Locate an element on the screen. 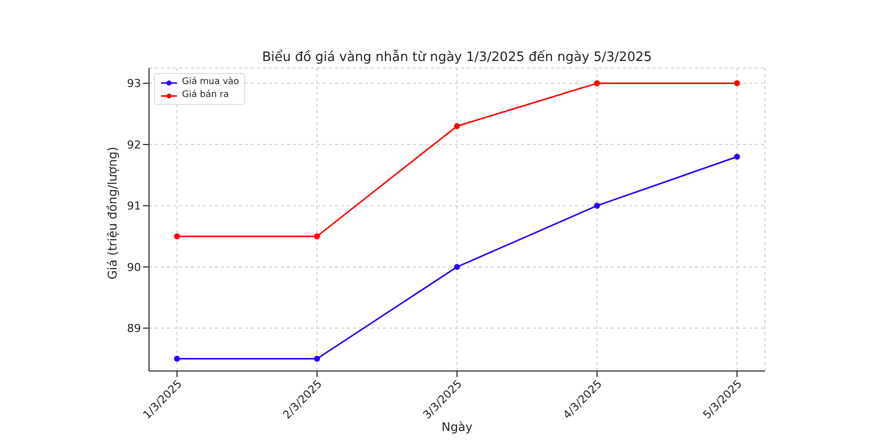  y-tick-label: 89 is located at coordinates (134, 329).